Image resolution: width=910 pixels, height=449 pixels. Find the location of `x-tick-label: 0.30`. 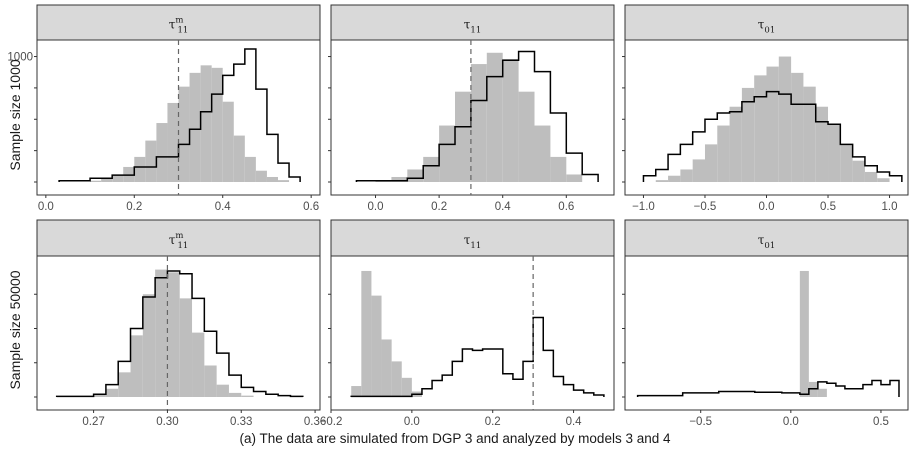

x-tick-label: 0.30 is located at coordinates (167, 422).